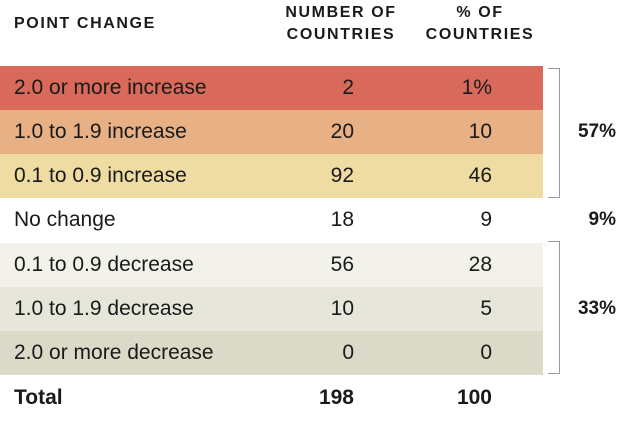 The image size is (620, 431). What do you see at coordinates (65, 219) in the screenshot?
I see `row-label: No change` at bounding box center [65, 219].